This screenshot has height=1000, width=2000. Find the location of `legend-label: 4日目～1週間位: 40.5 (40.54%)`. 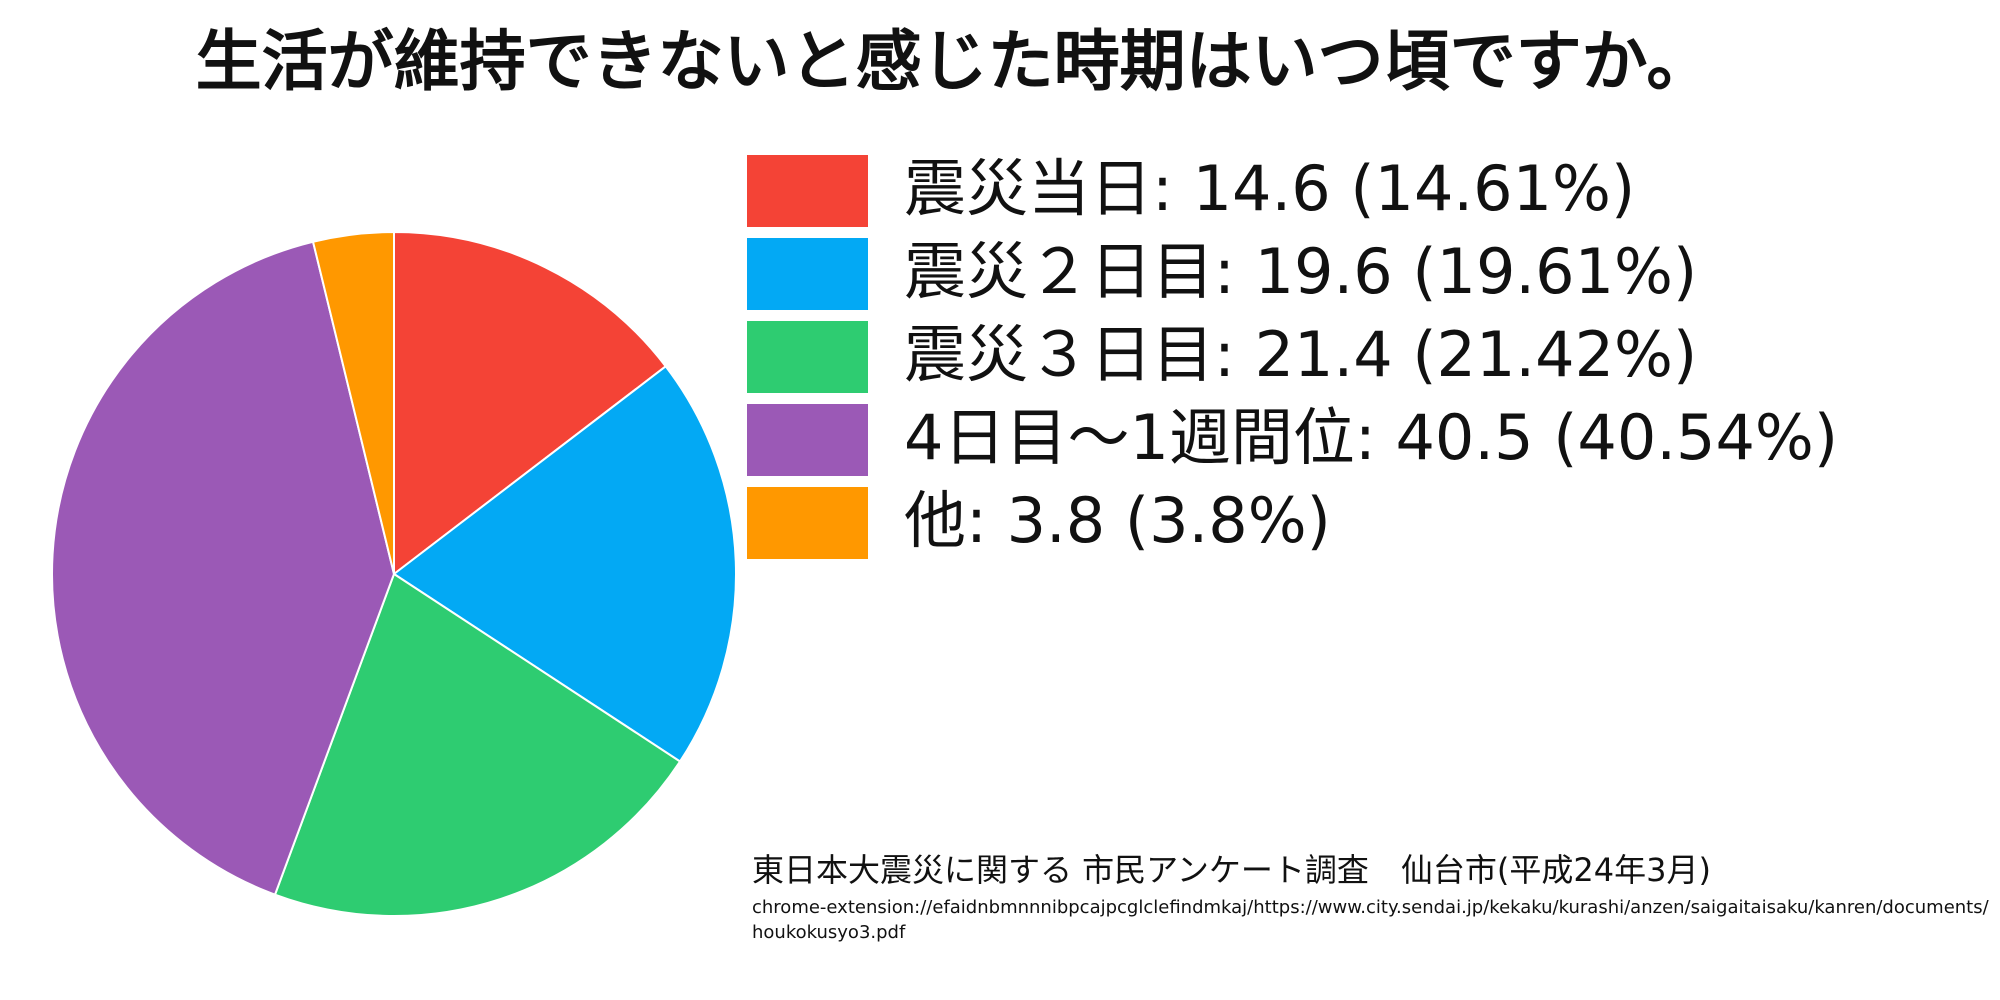

legend-label: 4日目～1週間位: 40.5 (40.54%) is located at coordinates (1371, 437).